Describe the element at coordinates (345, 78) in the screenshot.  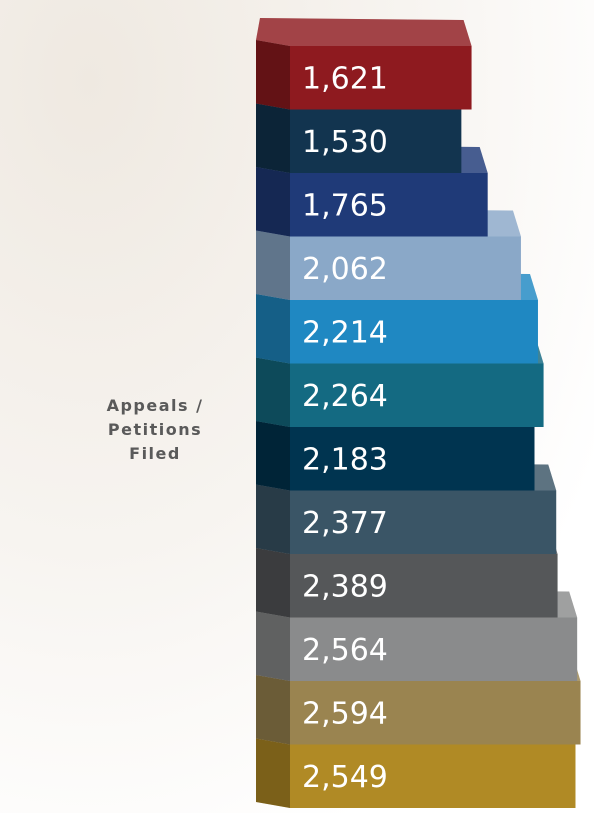
I see `value-label: 1,621` at that location.